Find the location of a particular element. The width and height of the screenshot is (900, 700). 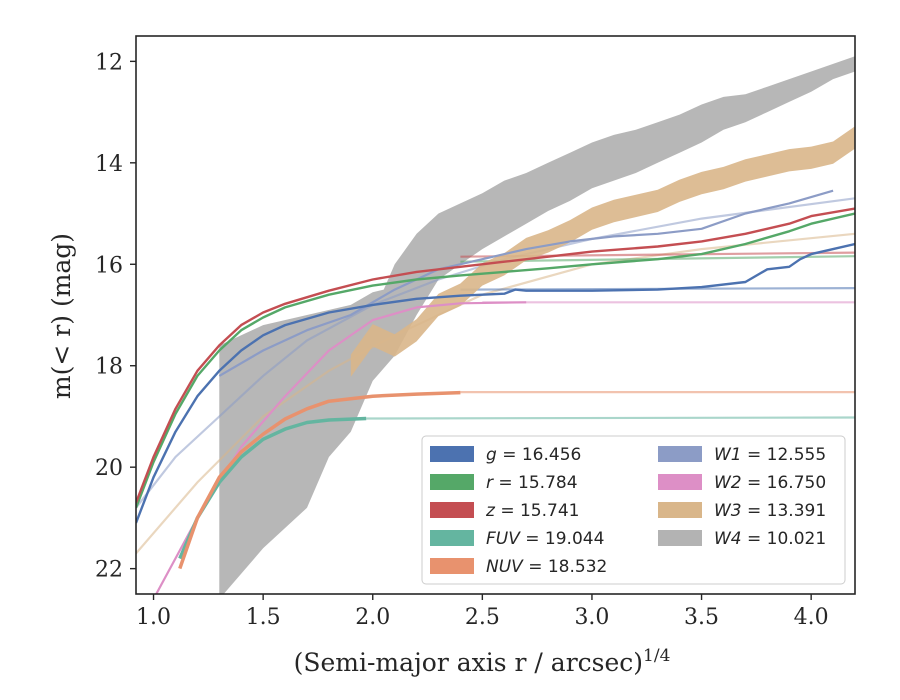

x-axis-label-superscript: 1/4 is located at coordinates (656, 656).